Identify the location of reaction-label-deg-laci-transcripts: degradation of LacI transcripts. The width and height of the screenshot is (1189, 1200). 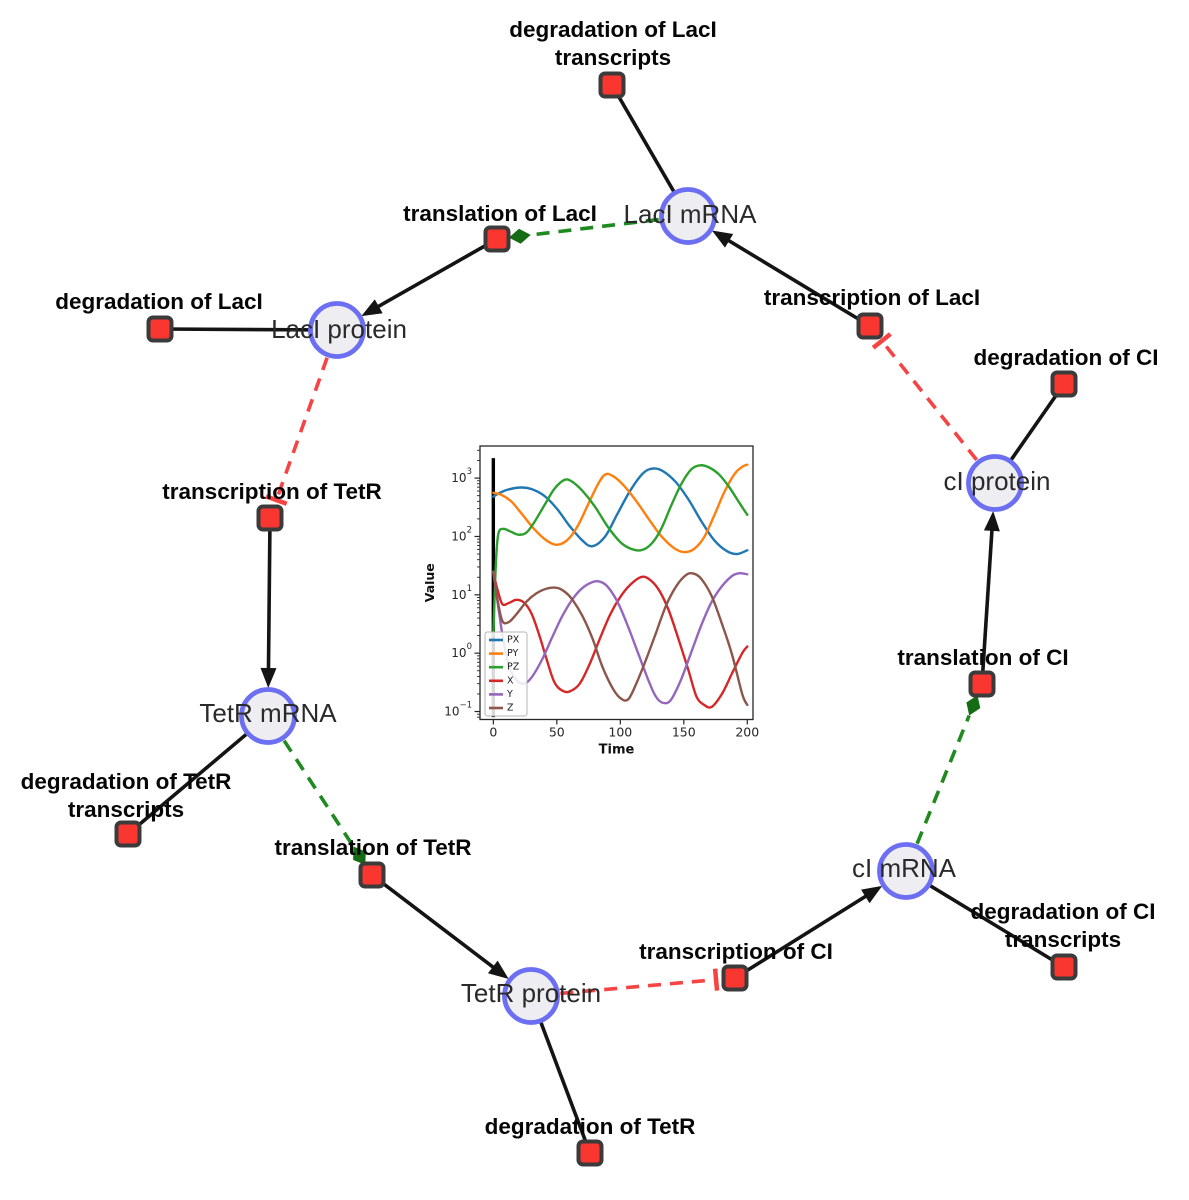
(613, 43).